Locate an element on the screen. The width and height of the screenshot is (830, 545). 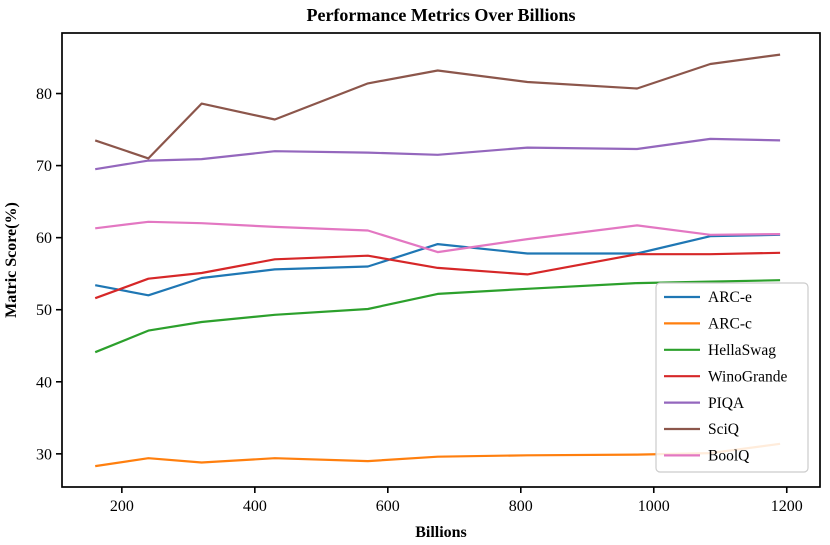
x-tick-label: 400 is located at coordinates (255, 506).